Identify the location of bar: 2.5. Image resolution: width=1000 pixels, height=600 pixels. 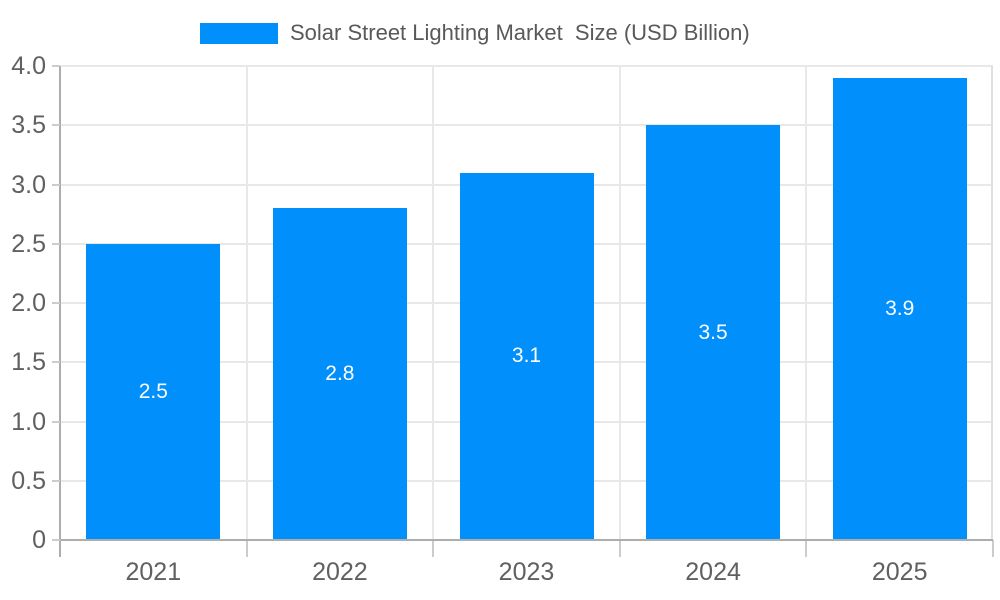
(153, 391).